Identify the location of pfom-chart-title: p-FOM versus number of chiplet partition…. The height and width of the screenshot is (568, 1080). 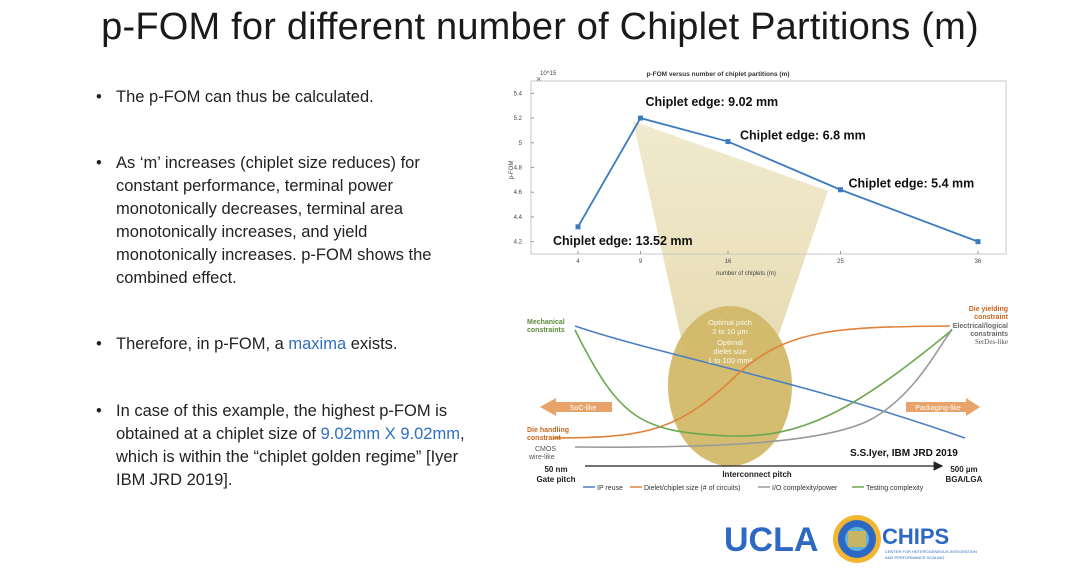
(717, 74).